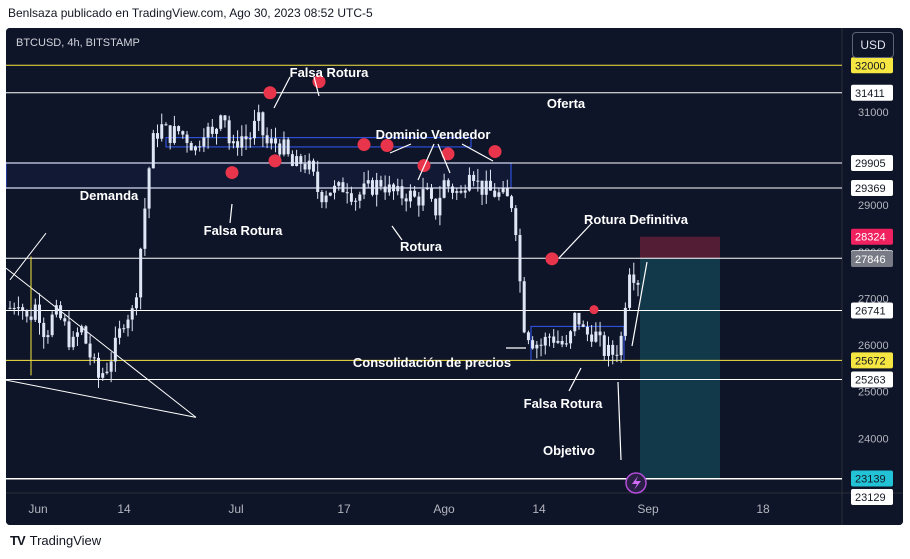  What do you see at coordinates (432, 362) in the screenshot?
I see `annotation-label: Consolidación de precios` at bounding box center [432, 362].